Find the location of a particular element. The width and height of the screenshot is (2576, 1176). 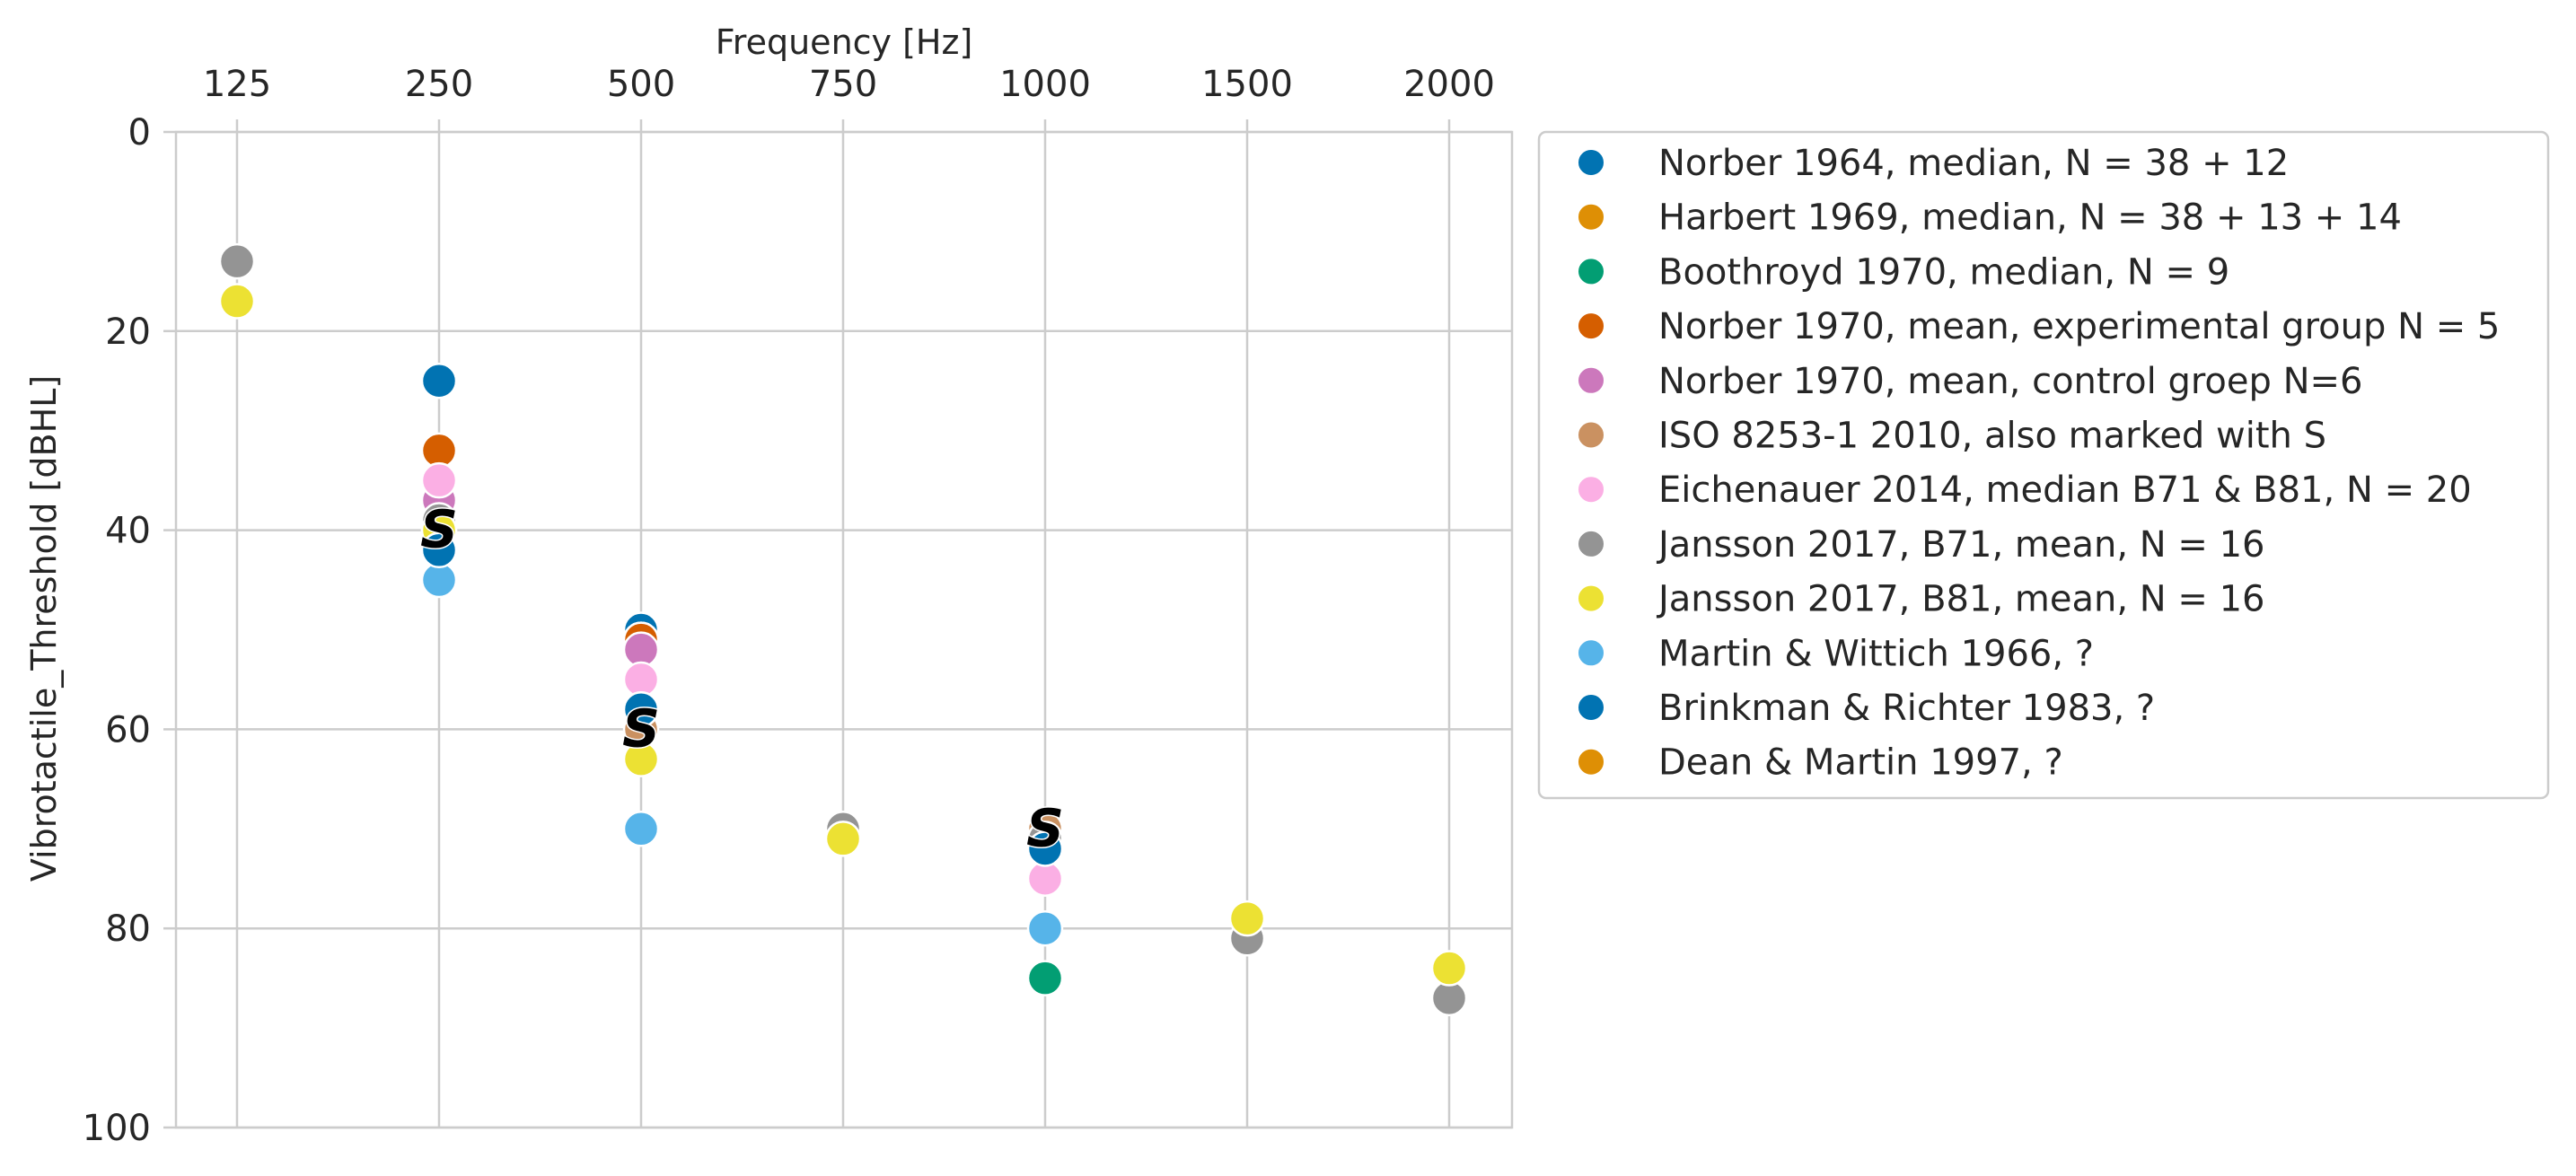

x-tick-label: 750 is located at coordinates (843, 84).